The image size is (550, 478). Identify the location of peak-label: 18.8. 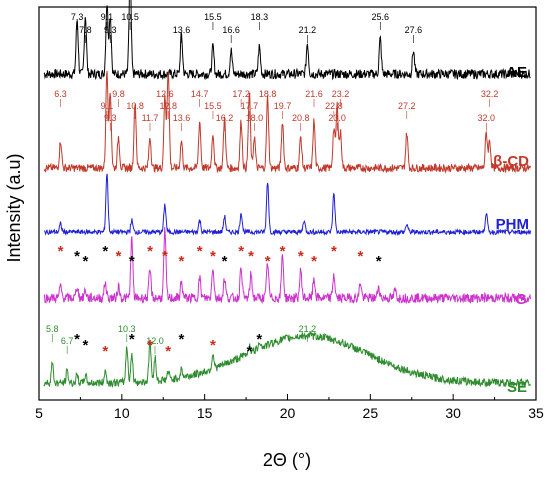
(268, 94).